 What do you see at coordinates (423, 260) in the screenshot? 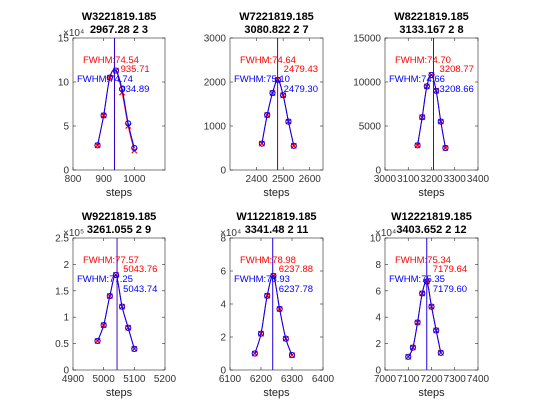
I see `red-fwhm-label: FWHM:75.34` at bounding box center [423, 260].